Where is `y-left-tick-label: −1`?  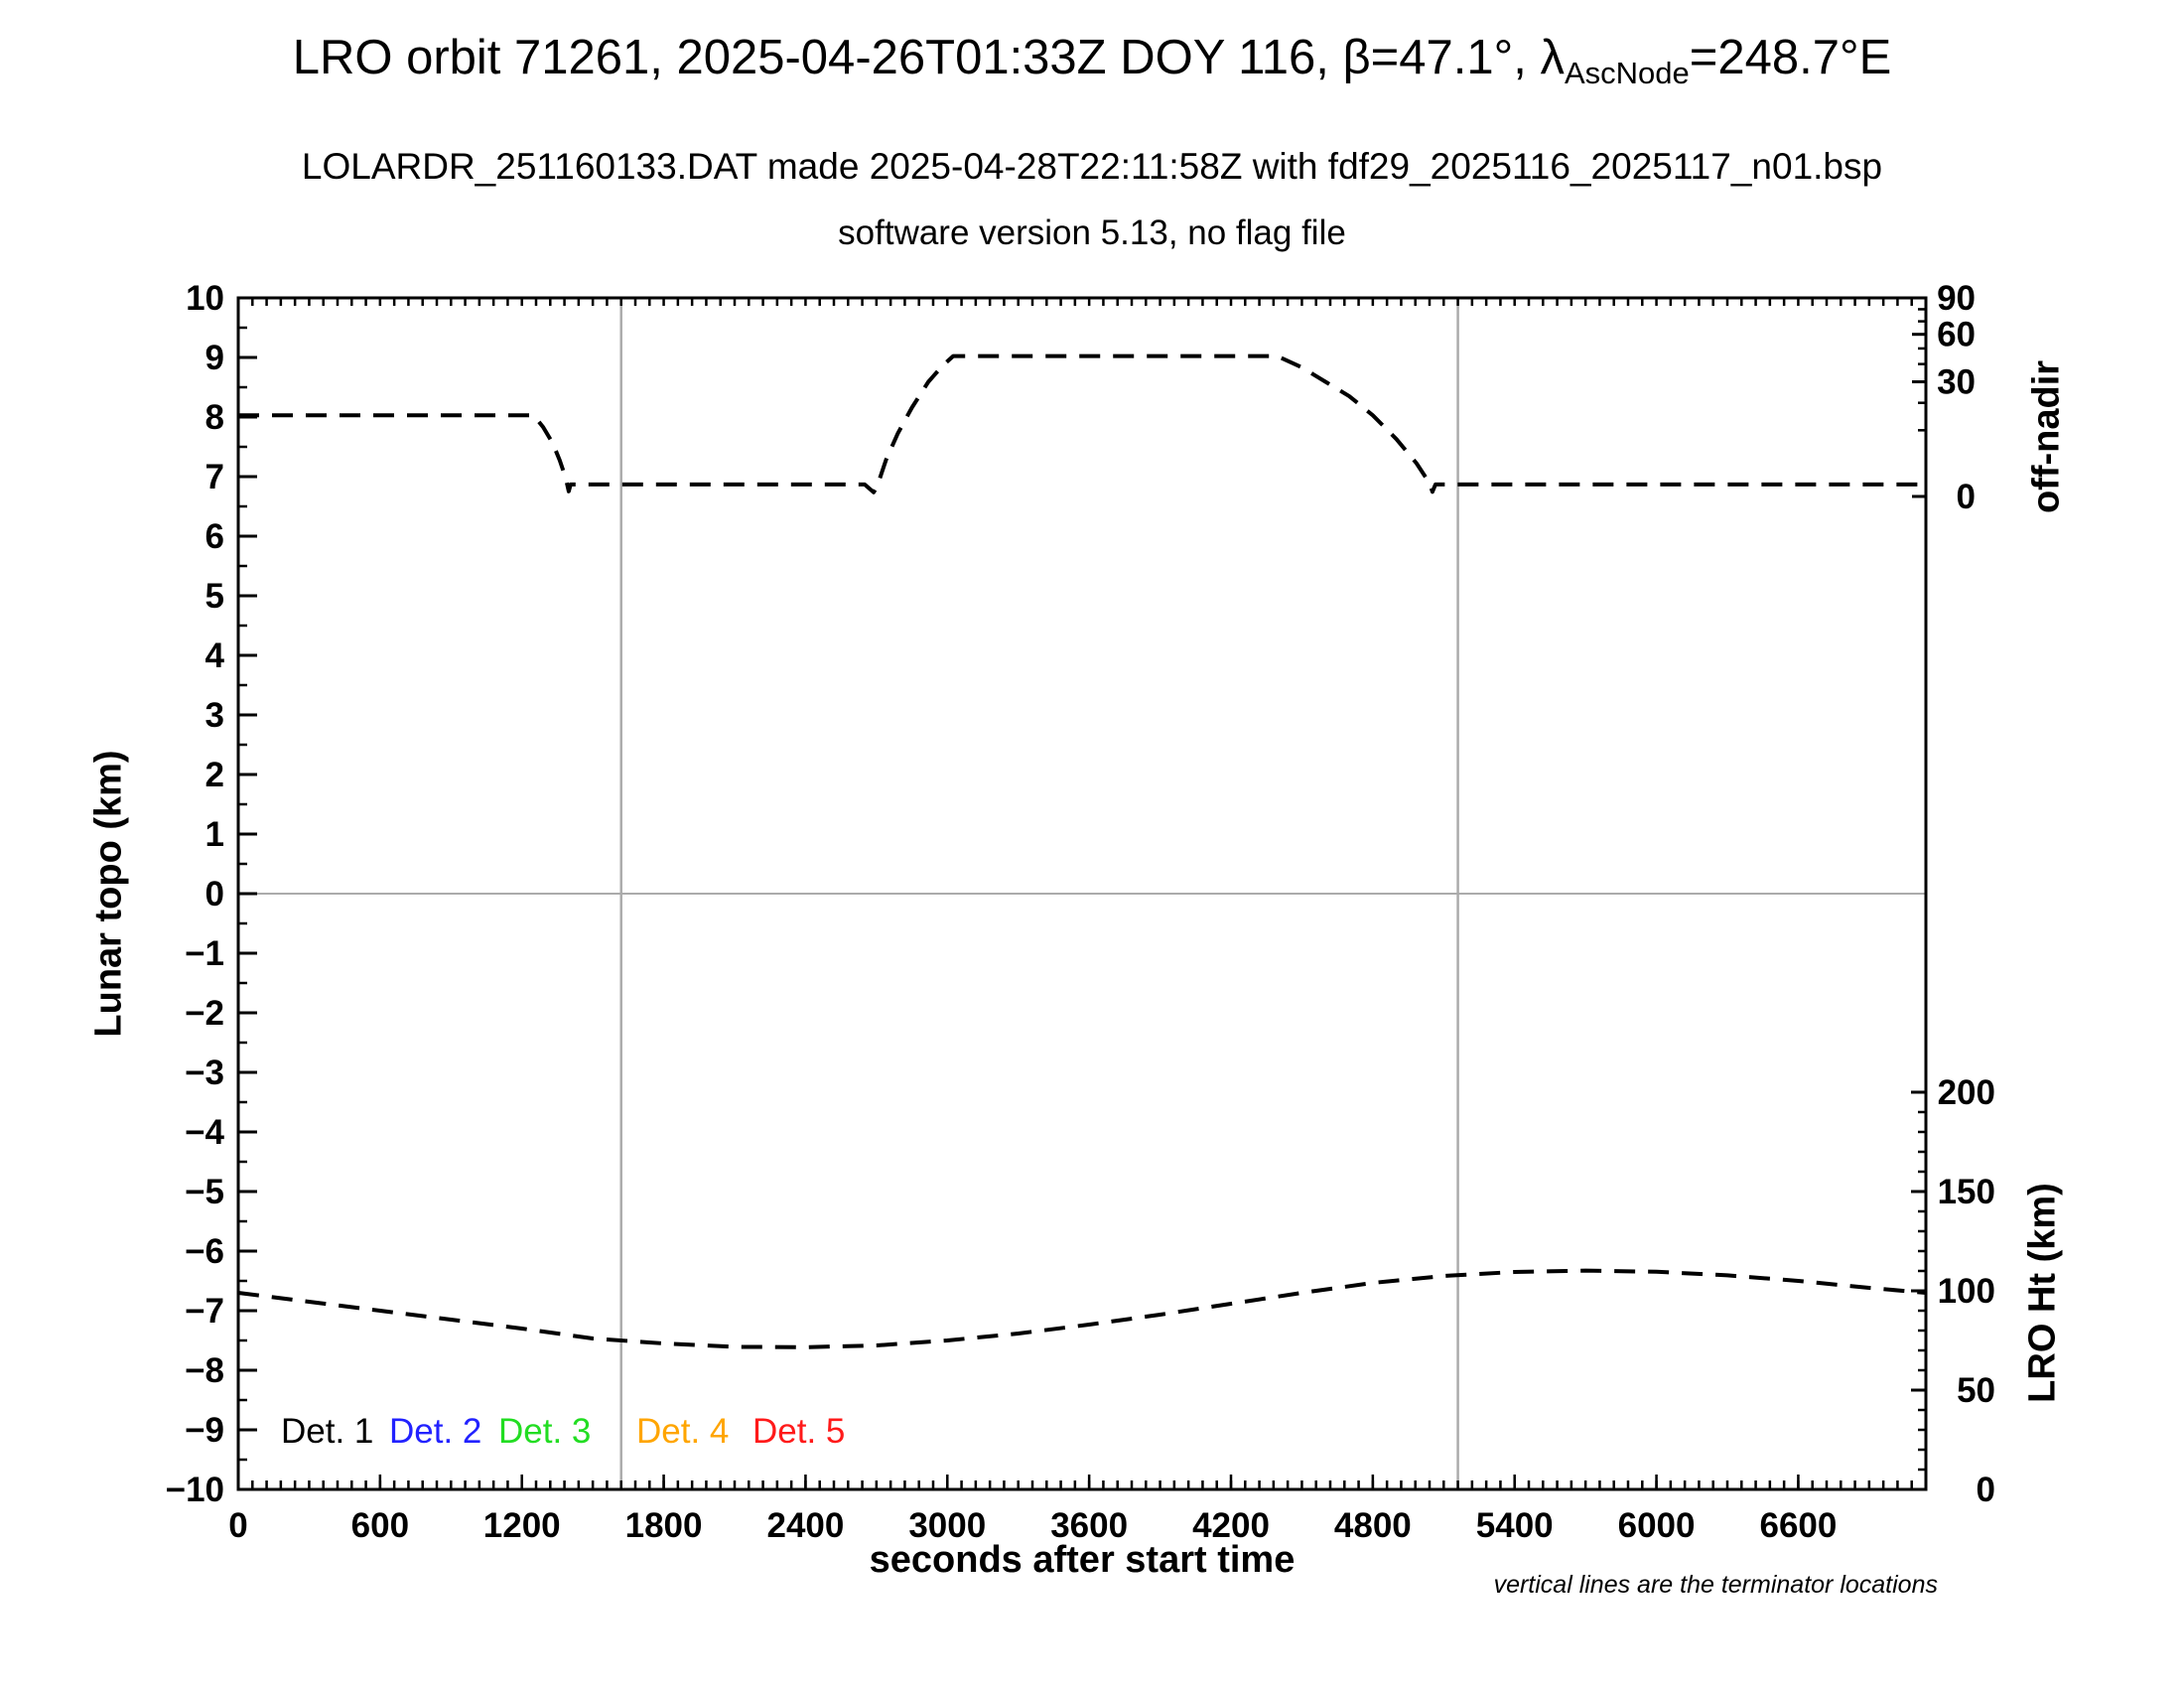
y-left-tick-label: −1 is located at coordinates (204, 953).